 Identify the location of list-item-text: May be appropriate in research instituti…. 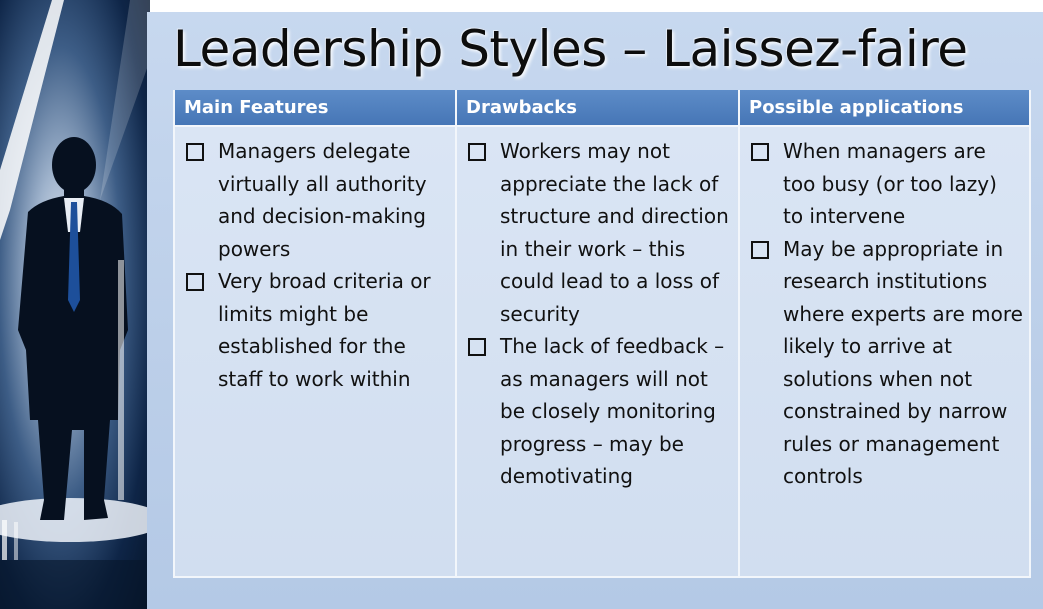
(903, 362).